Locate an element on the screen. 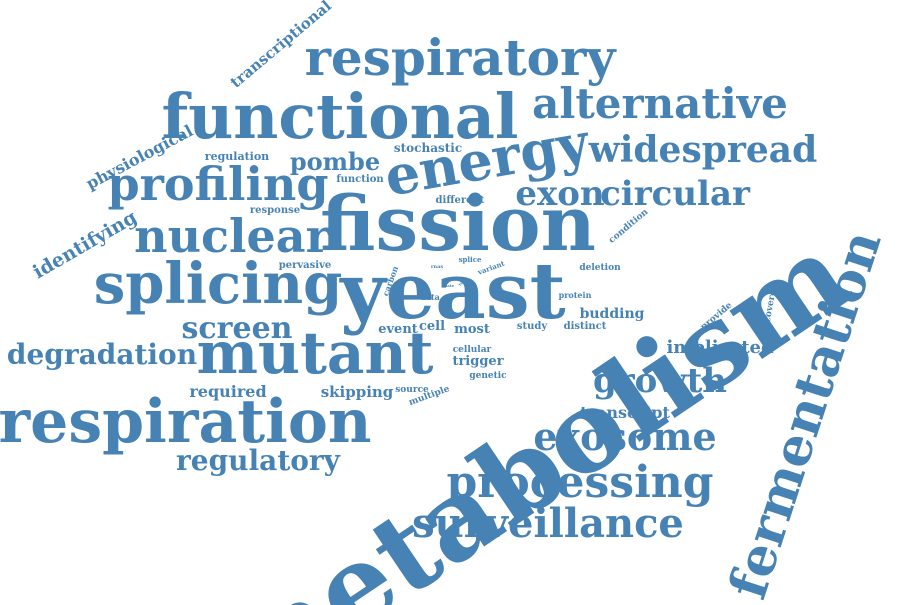 The width and height of the screenshot is (900, 605). word-study: study is located at coordinates (533, 326).